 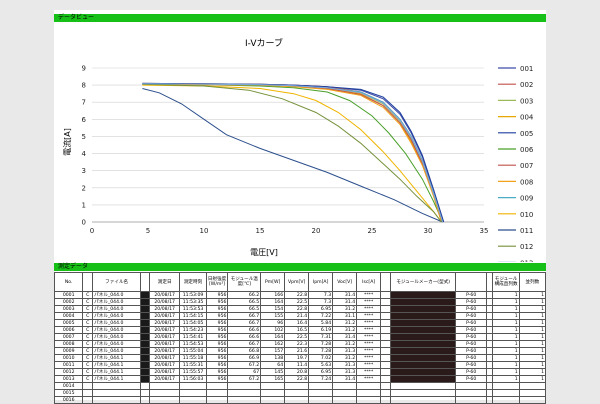 I want to click on legend-label-009: 009, so click(x=526, y=199).